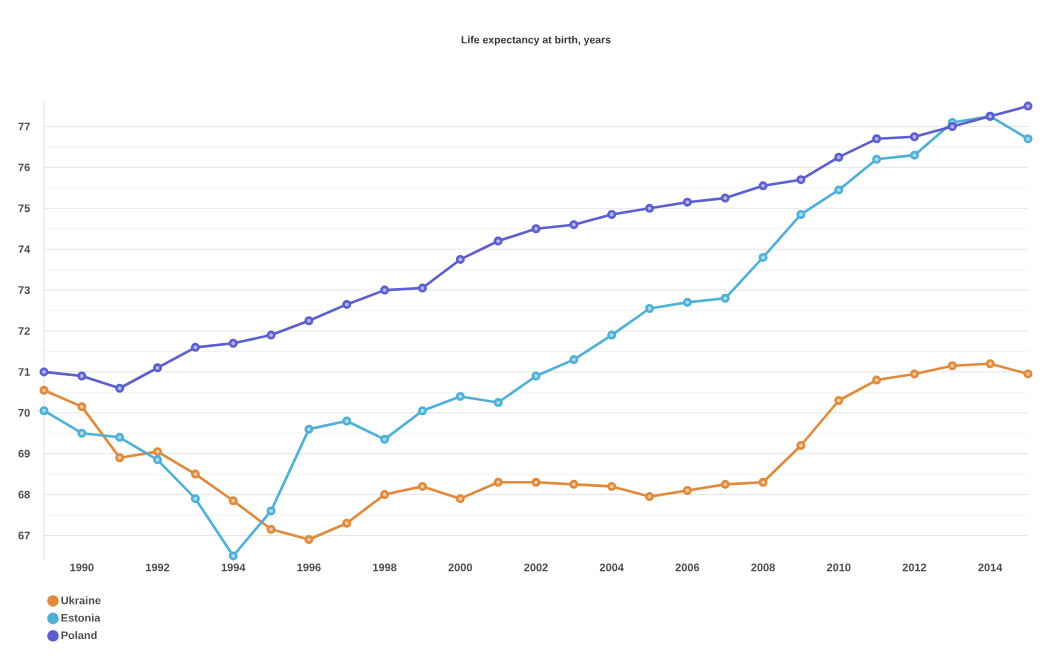  I want to click on x-tick-label: 2012, so click(914, 567).